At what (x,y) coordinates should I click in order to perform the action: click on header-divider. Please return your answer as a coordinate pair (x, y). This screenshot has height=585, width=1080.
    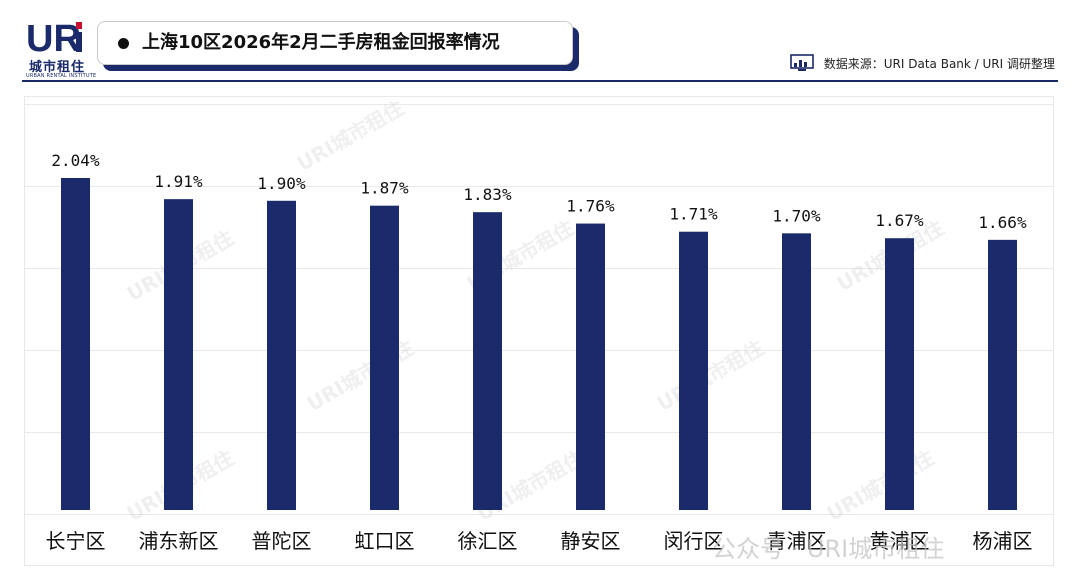
    Looking at the image, I should click on (540, 81).